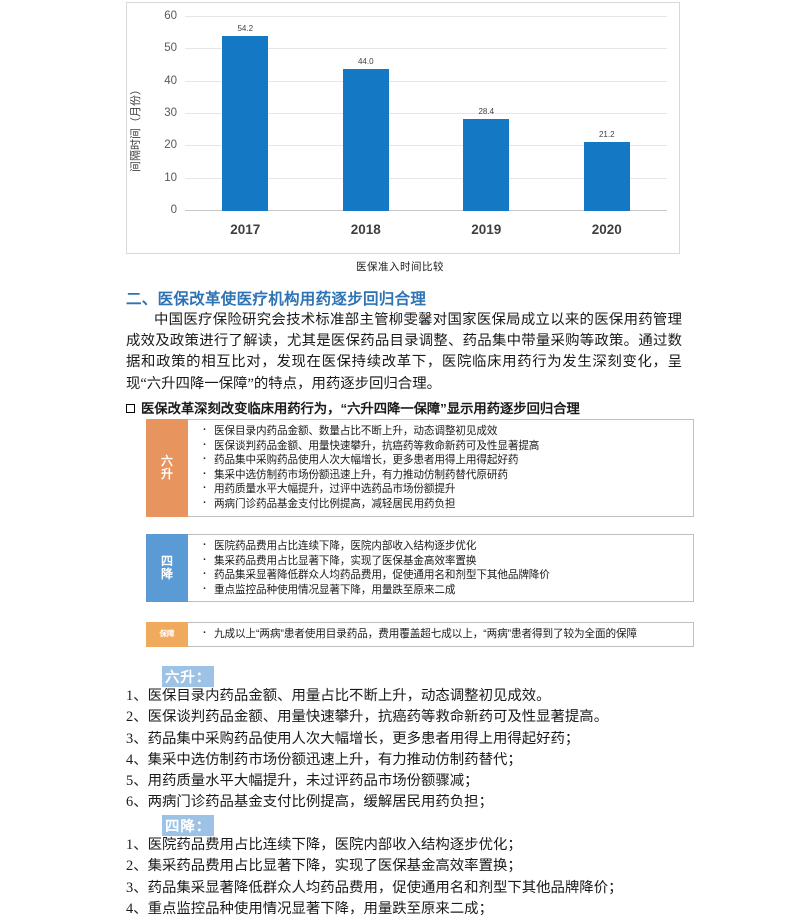 The image size is (800, 920). Describe the element at coordinates (324, 845) in the screenshot. I see `list-item: 1、医院药品费用占比连续下降，医院内部收入结构逐步优化；` at that location.